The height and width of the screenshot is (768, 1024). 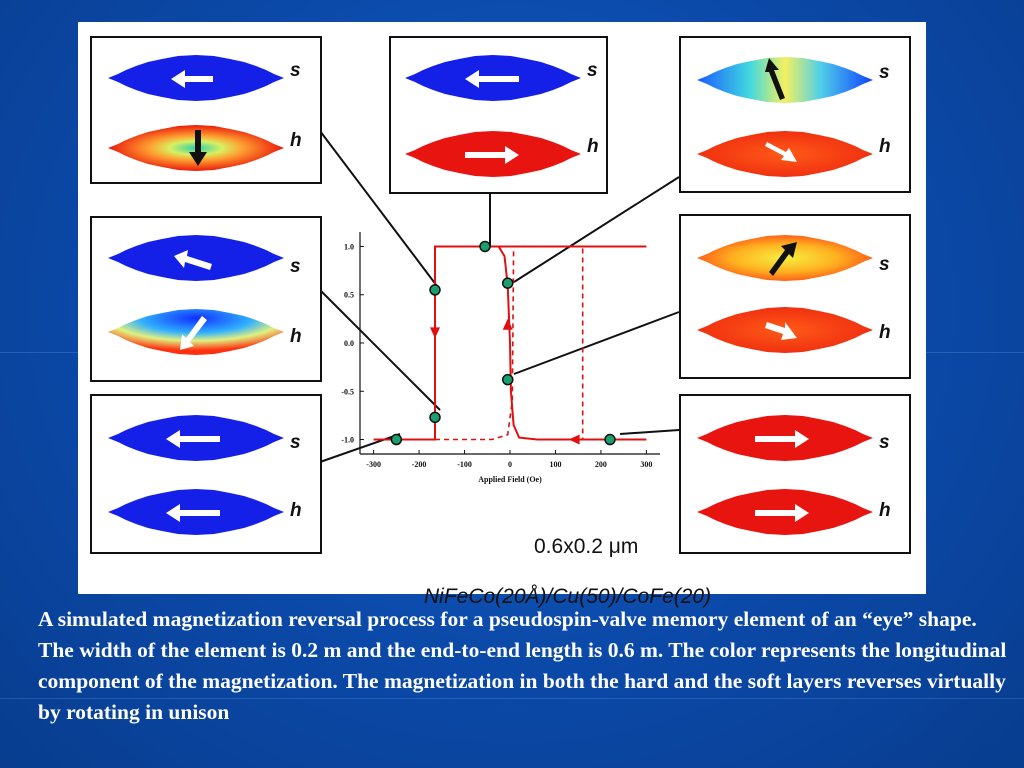 What do you see at coordinates (795, 474) in the screenshot?
I see `panel-bottom-right: s h` at bounding box center [795, 474].